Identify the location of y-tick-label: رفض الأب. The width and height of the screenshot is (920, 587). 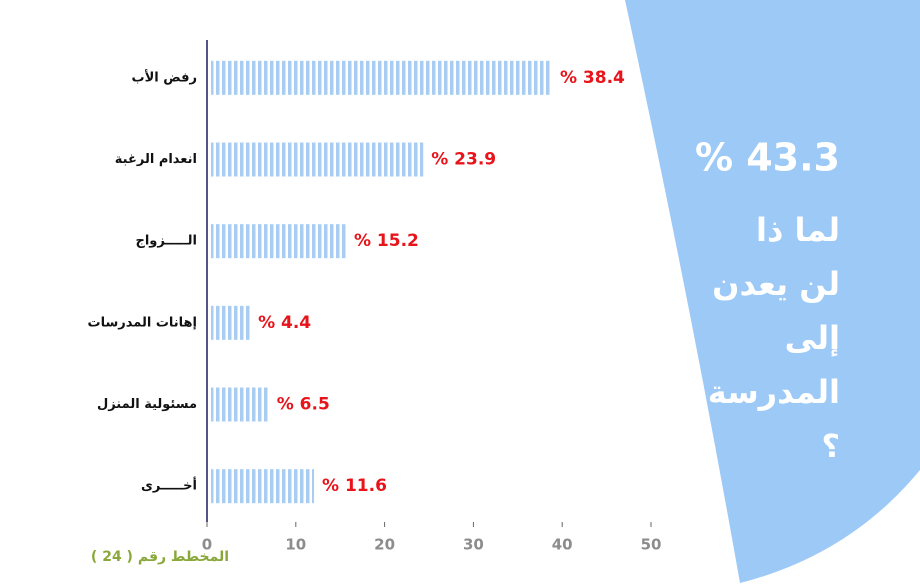
(164, 76).